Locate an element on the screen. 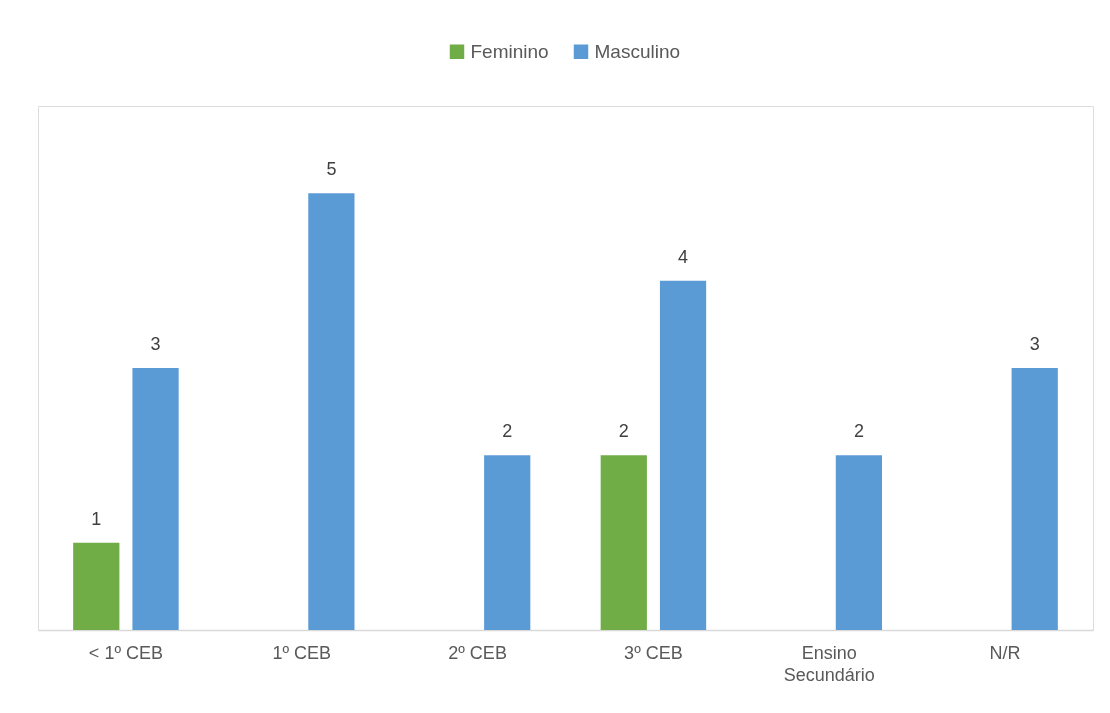  x-tick-label: 1º CEB is located at coordinates (302, 652).